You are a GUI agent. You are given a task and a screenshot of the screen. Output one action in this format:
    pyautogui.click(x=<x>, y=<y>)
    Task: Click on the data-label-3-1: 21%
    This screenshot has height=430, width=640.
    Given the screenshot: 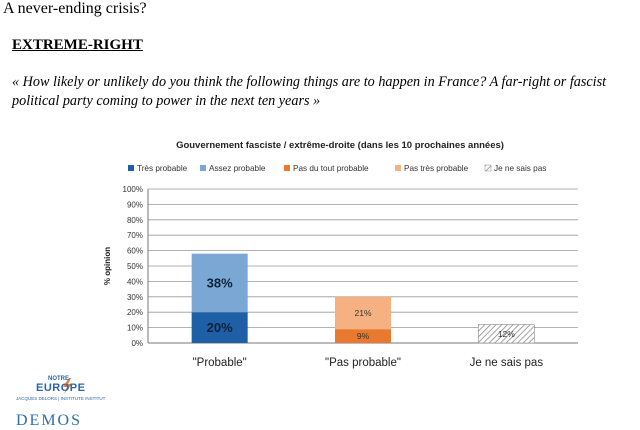 What is the action you would take?
    pyautogui.click(x=362, y=313)
    